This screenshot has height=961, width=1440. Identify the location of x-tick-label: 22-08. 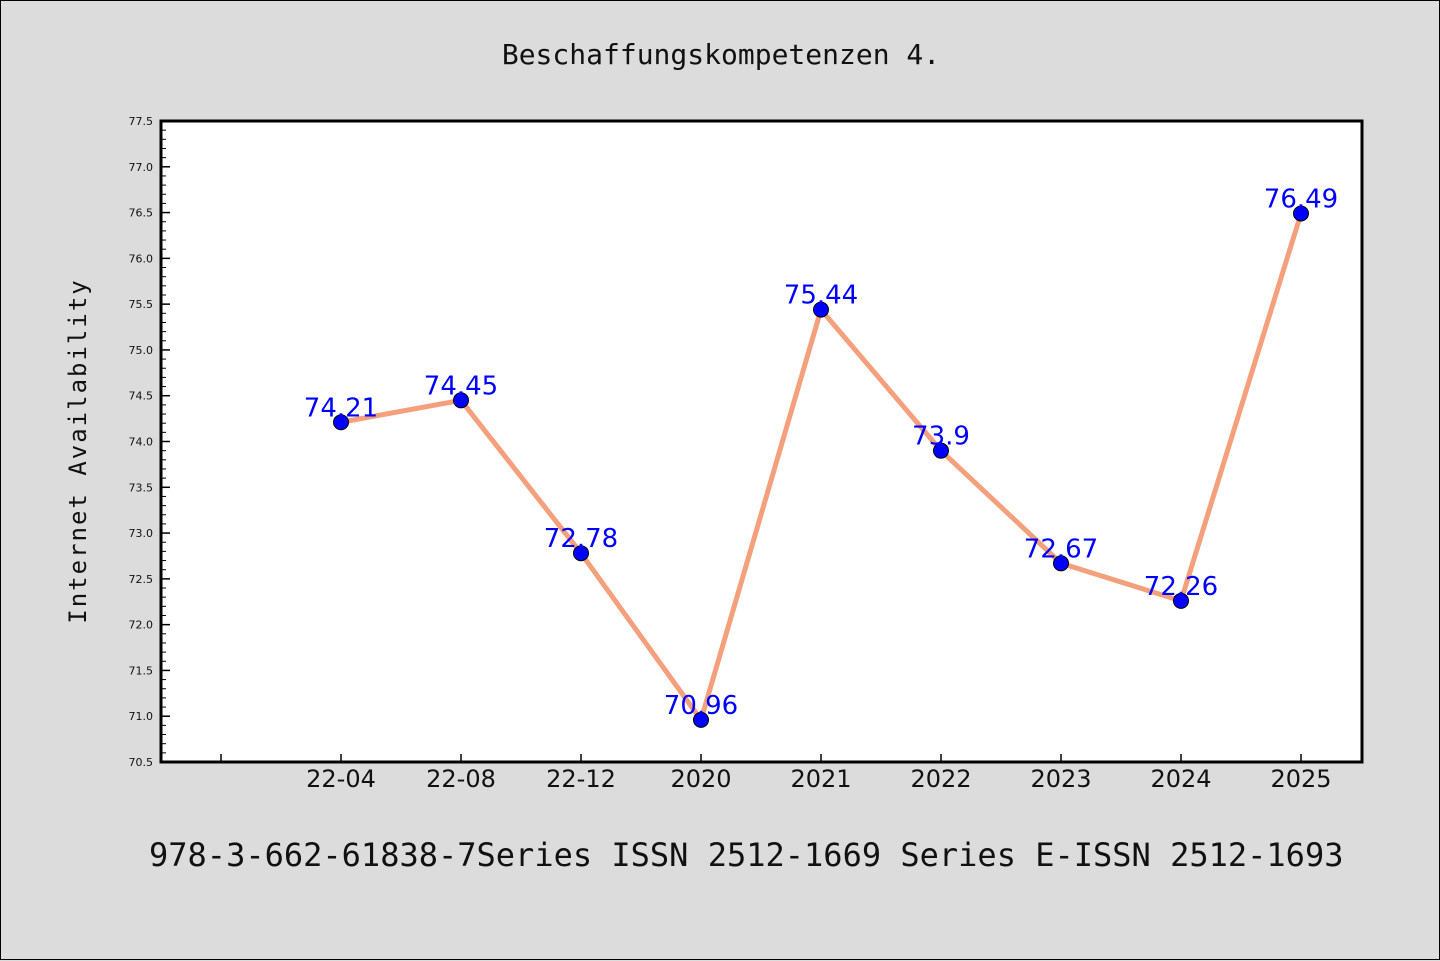
(461, 779).